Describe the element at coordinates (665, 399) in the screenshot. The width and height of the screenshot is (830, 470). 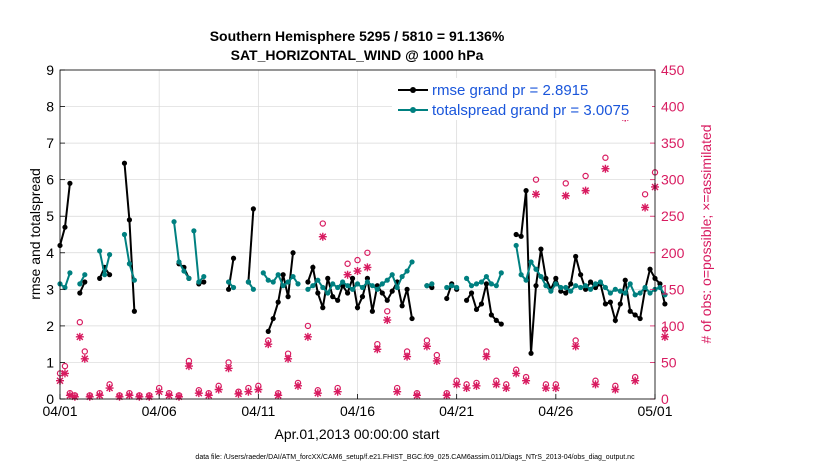
I see `y-tick-label-right: 0` at that location.